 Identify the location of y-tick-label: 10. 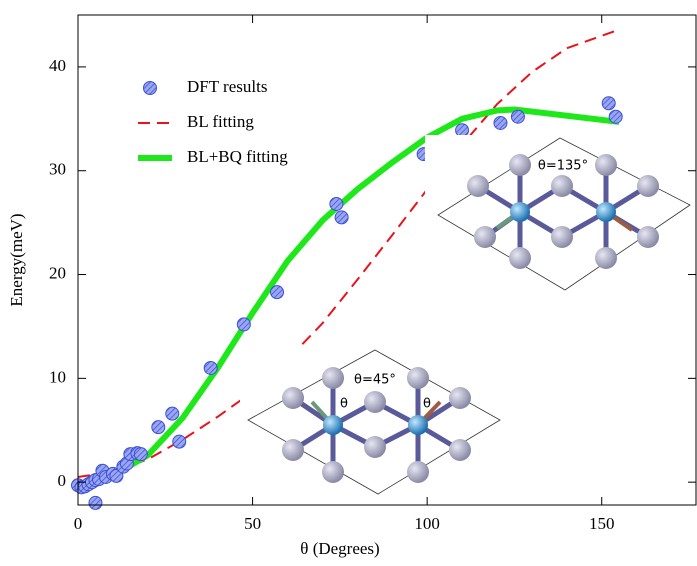
(57, 376).